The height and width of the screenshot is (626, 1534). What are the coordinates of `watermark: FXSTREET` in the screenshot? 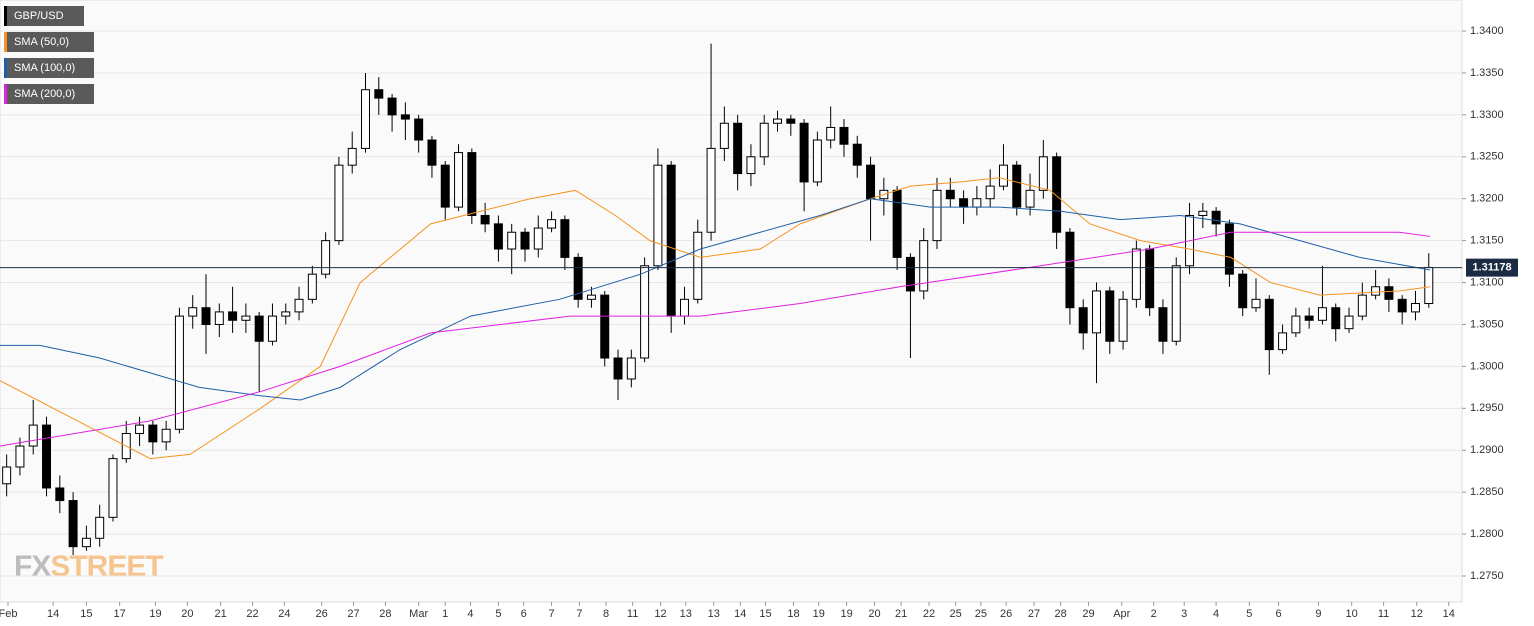 It's located at (88, 566).